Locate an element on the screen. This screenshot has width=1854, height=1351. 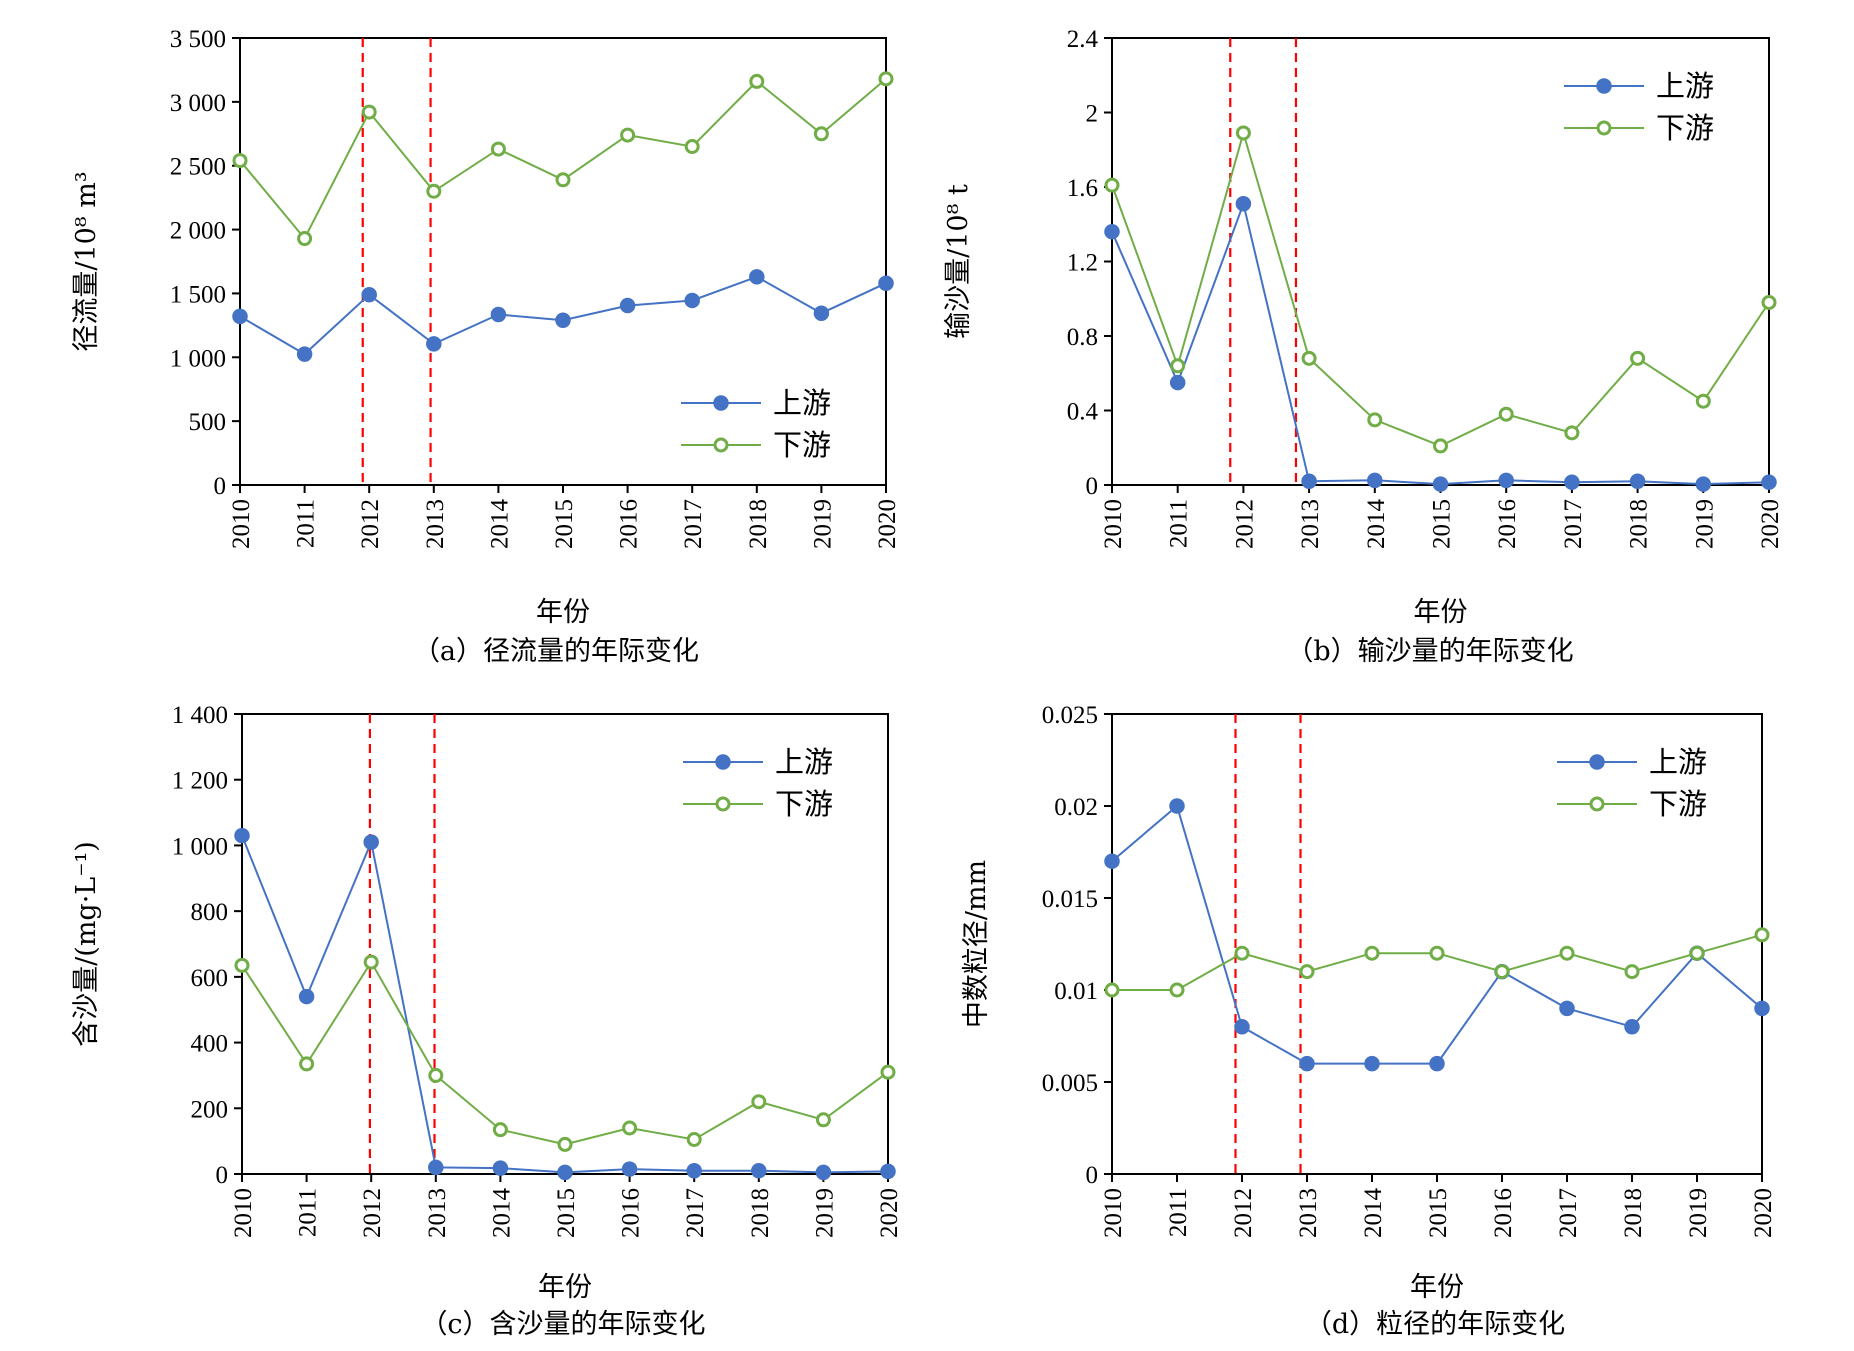
panel-caption: （b）输沙量的年际变化 is located at coordinates (1429, 651).